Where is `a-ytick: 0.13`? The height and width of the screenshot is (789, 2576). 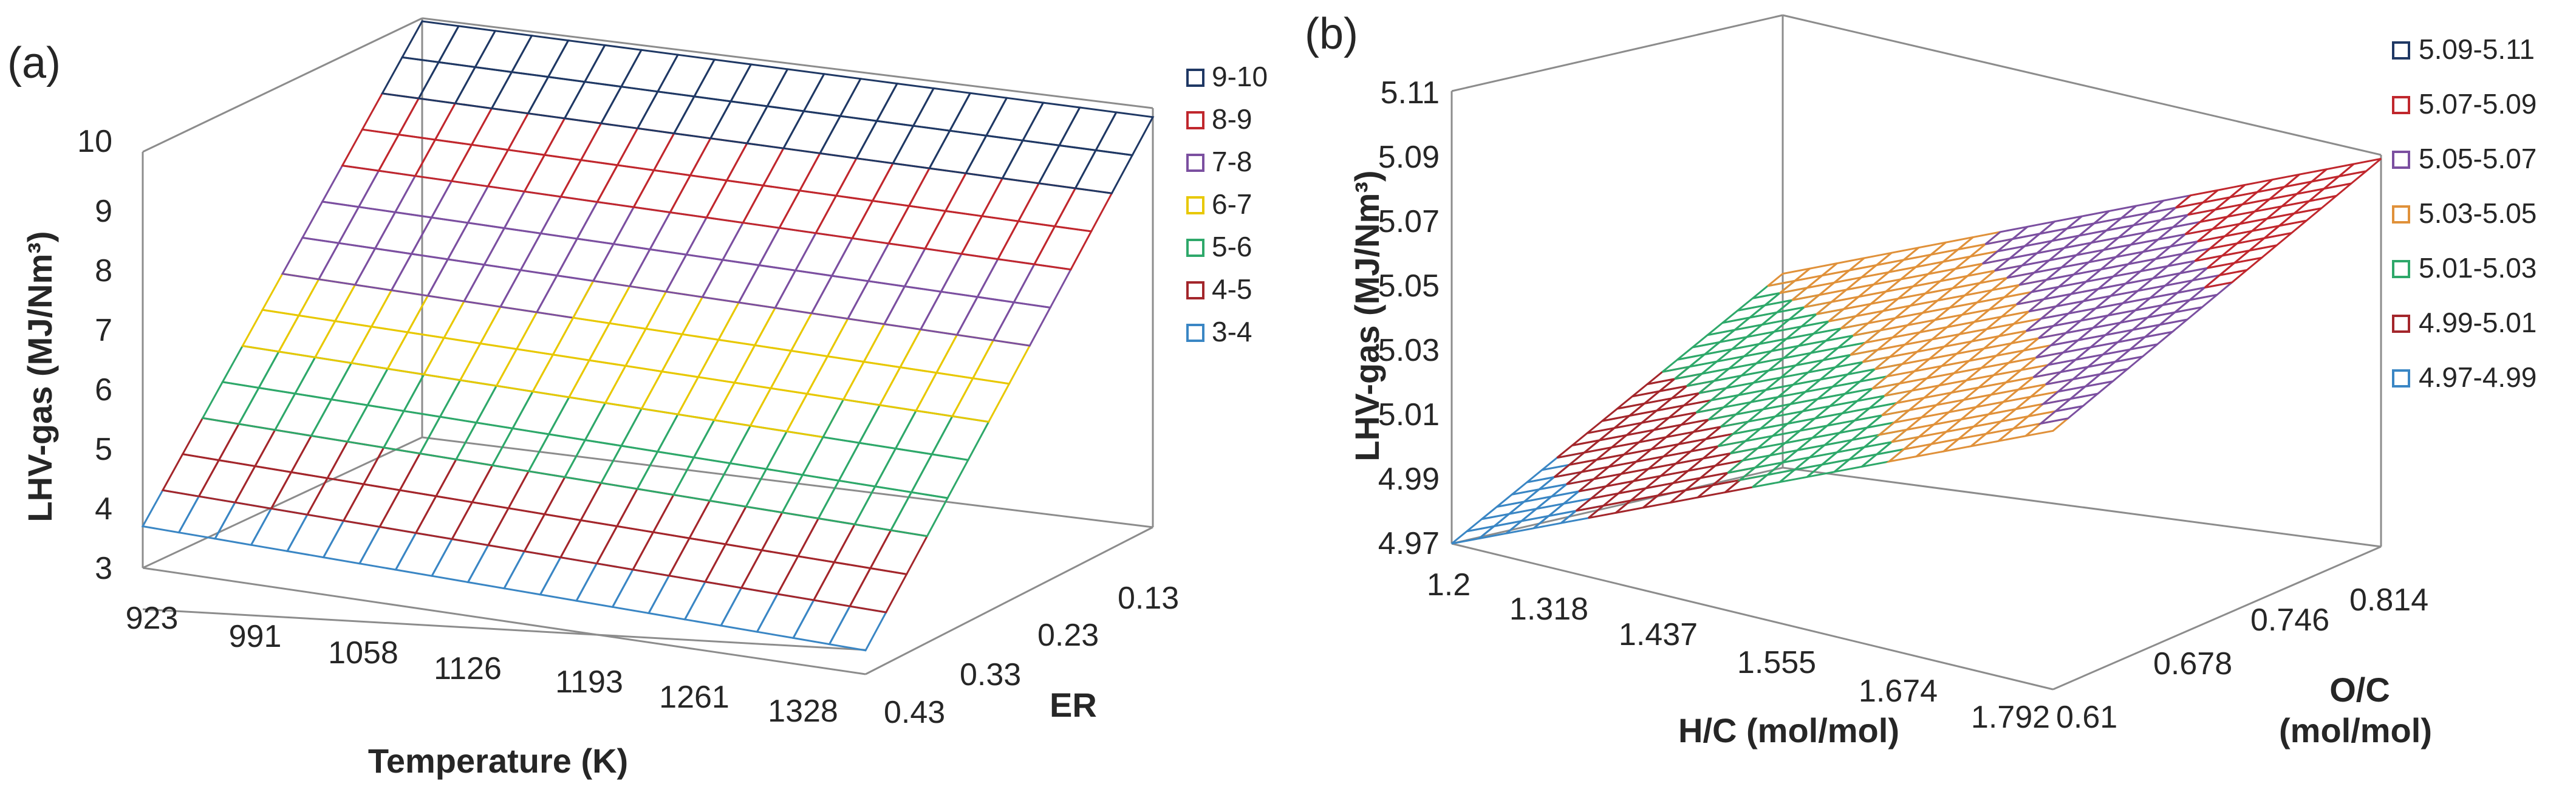
a-ytick: 0.13 is located at coordinates (1148, 598).